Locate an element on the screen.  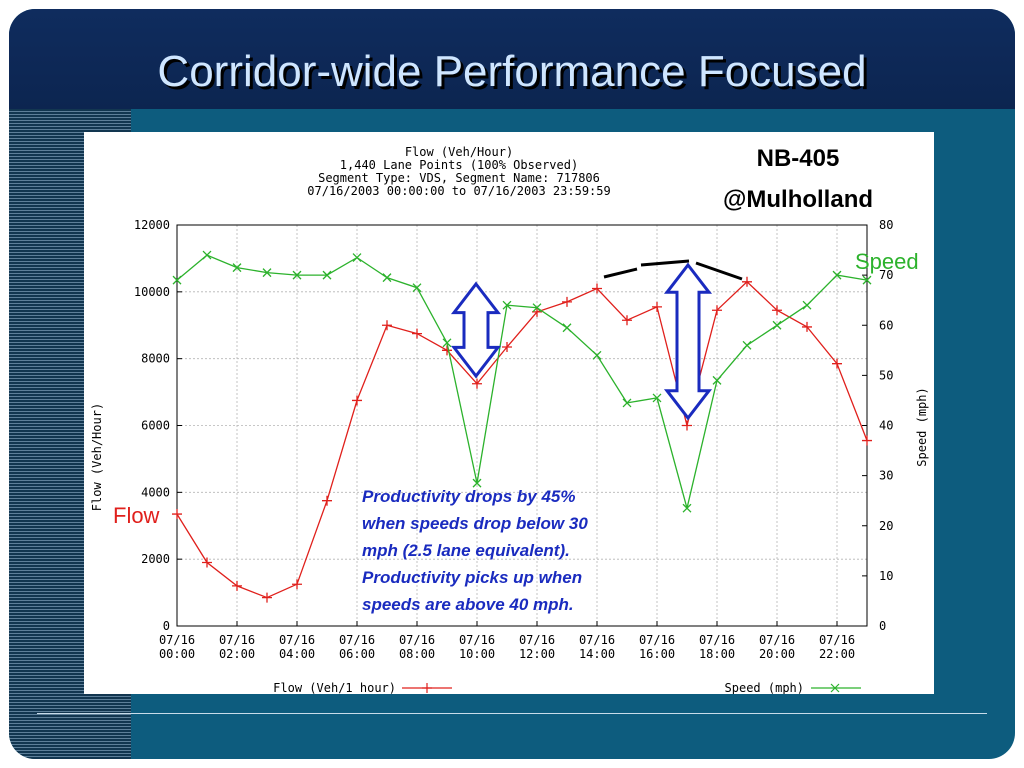
y2-tick-label: 20 is located at coordinates (886, 526).